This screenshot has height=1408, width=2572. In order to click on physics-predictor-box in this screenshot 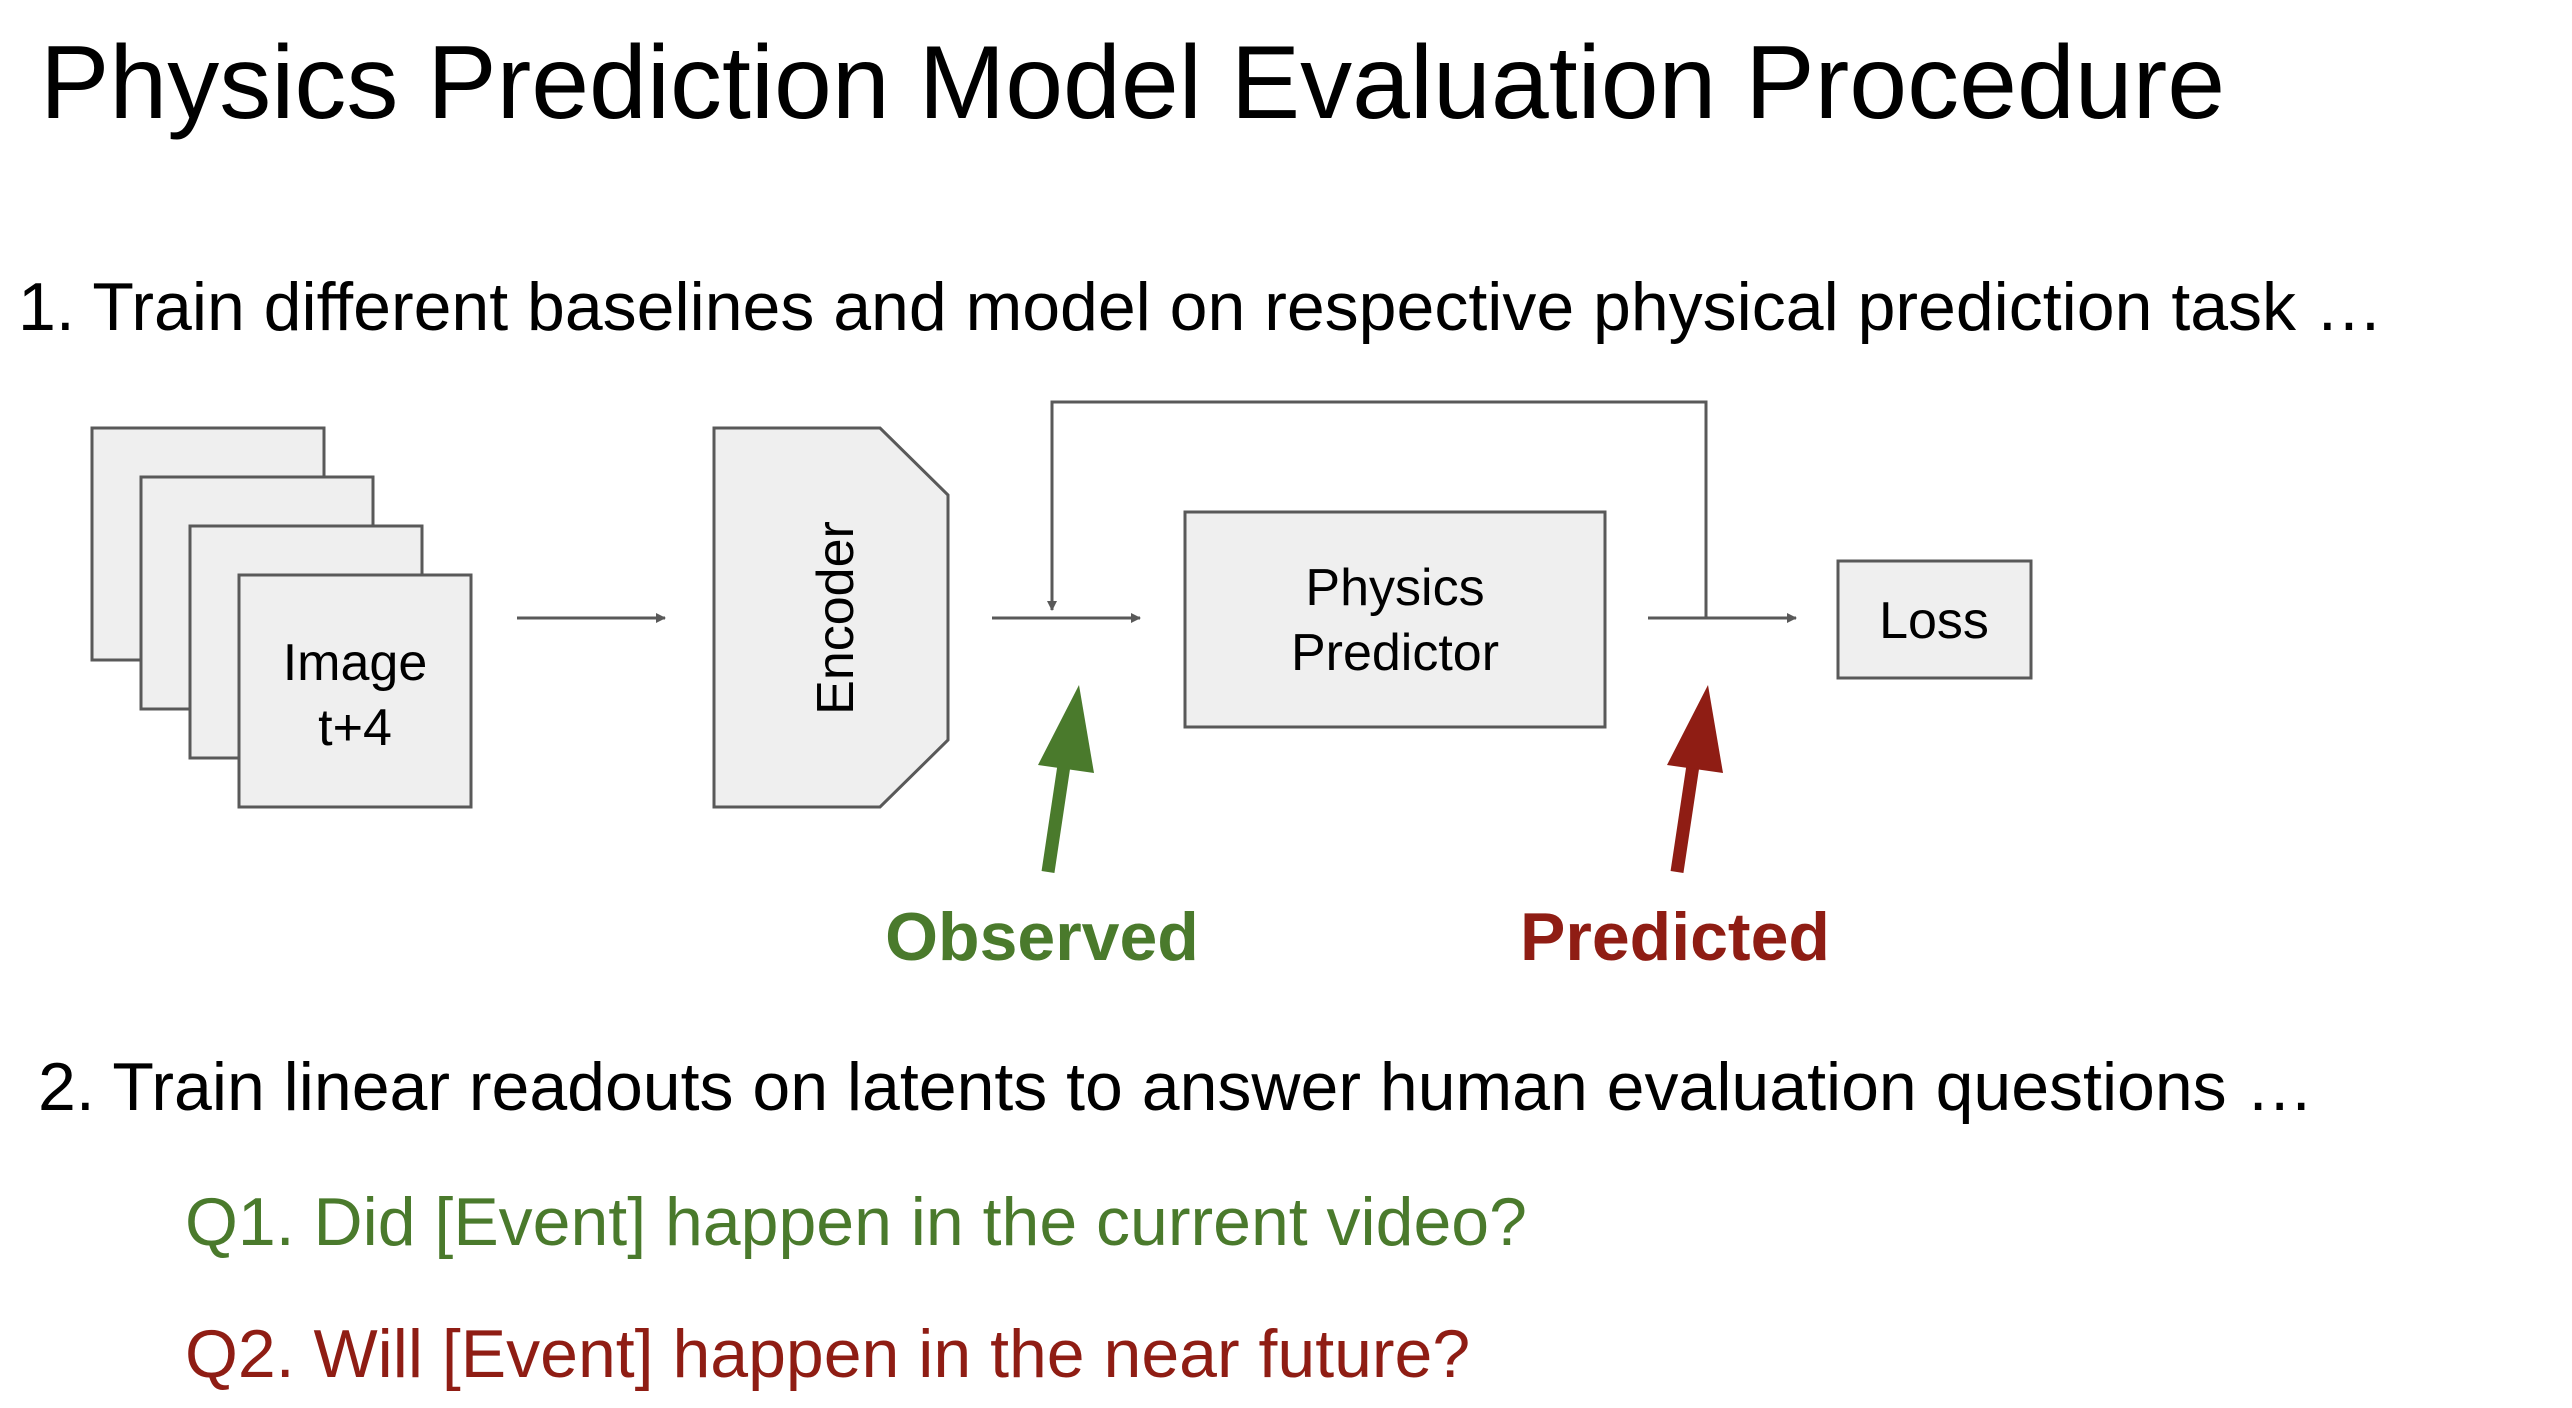, I will do `click(1395, 619)`.